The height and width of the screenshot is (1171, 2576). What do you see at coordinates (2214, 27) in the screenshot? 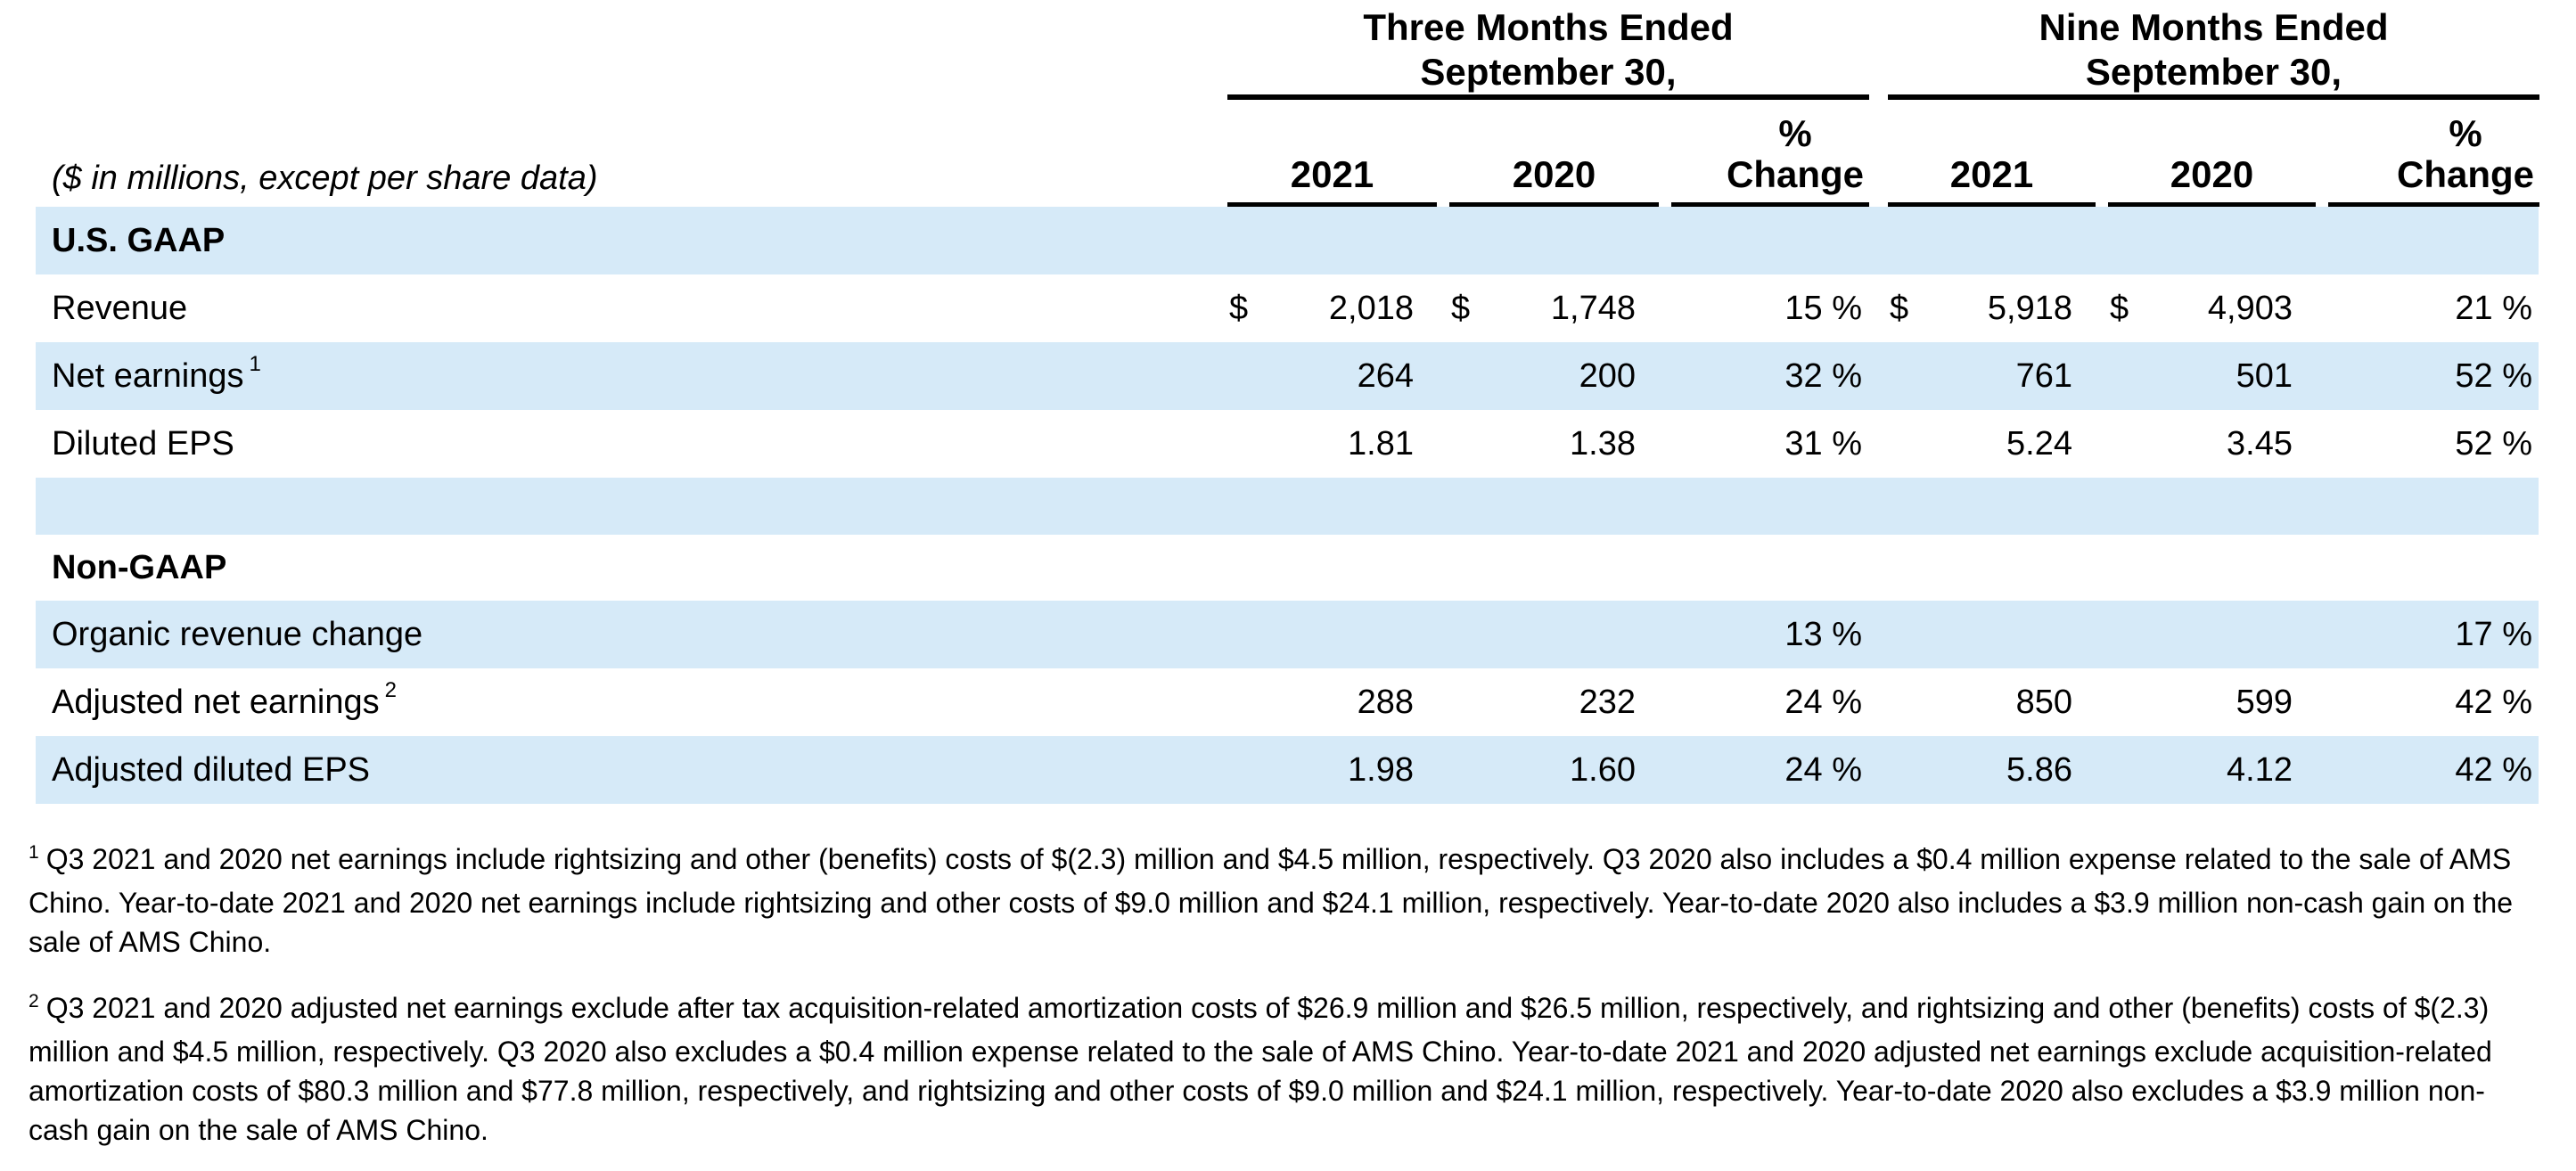
I see `group-title-line1: Nine Months Ended` at bounding box center [2214, 27].